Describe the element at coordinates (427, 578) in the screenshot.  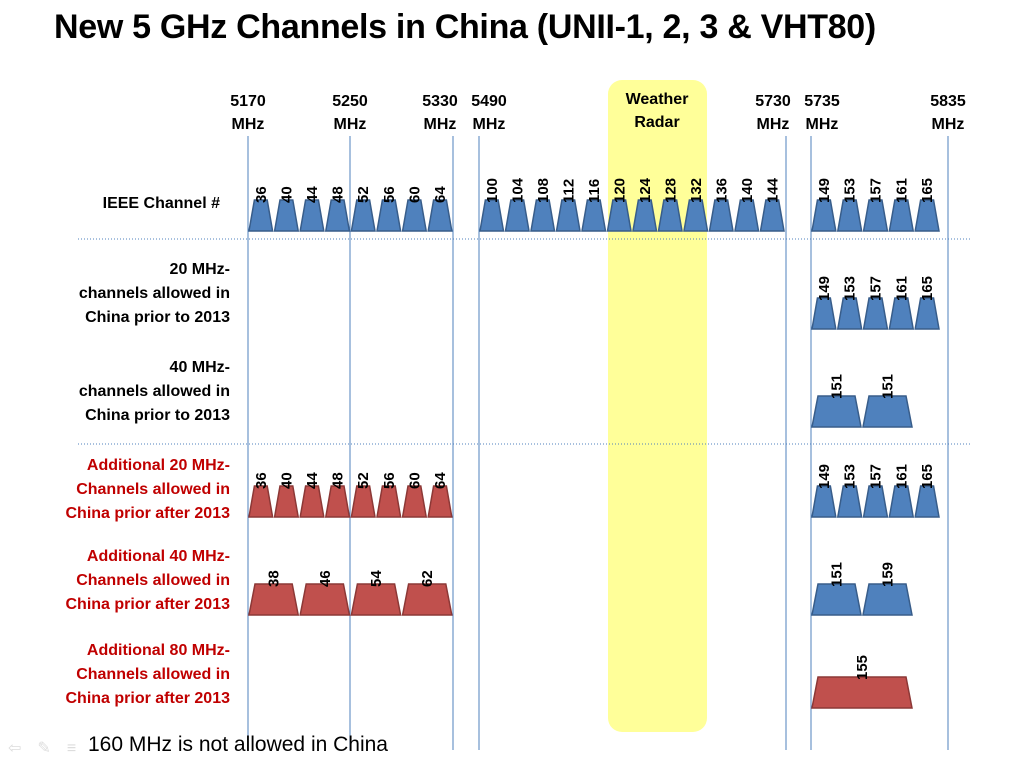
I see `channel-number: 62` at that location.